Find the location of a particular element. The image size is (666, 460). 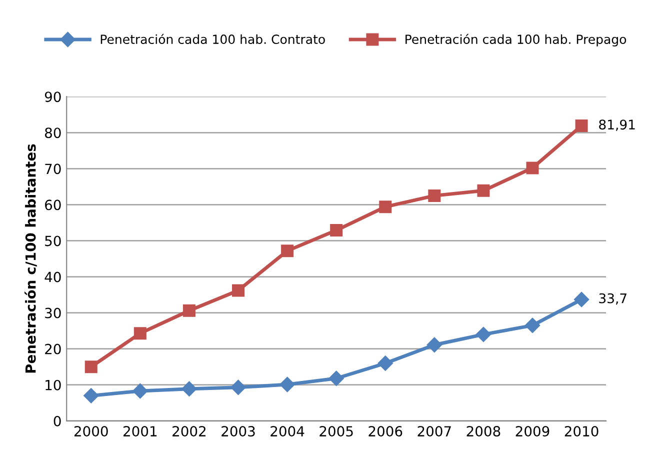

x-tick-label: 2010 is located at coordinates (581, 431).